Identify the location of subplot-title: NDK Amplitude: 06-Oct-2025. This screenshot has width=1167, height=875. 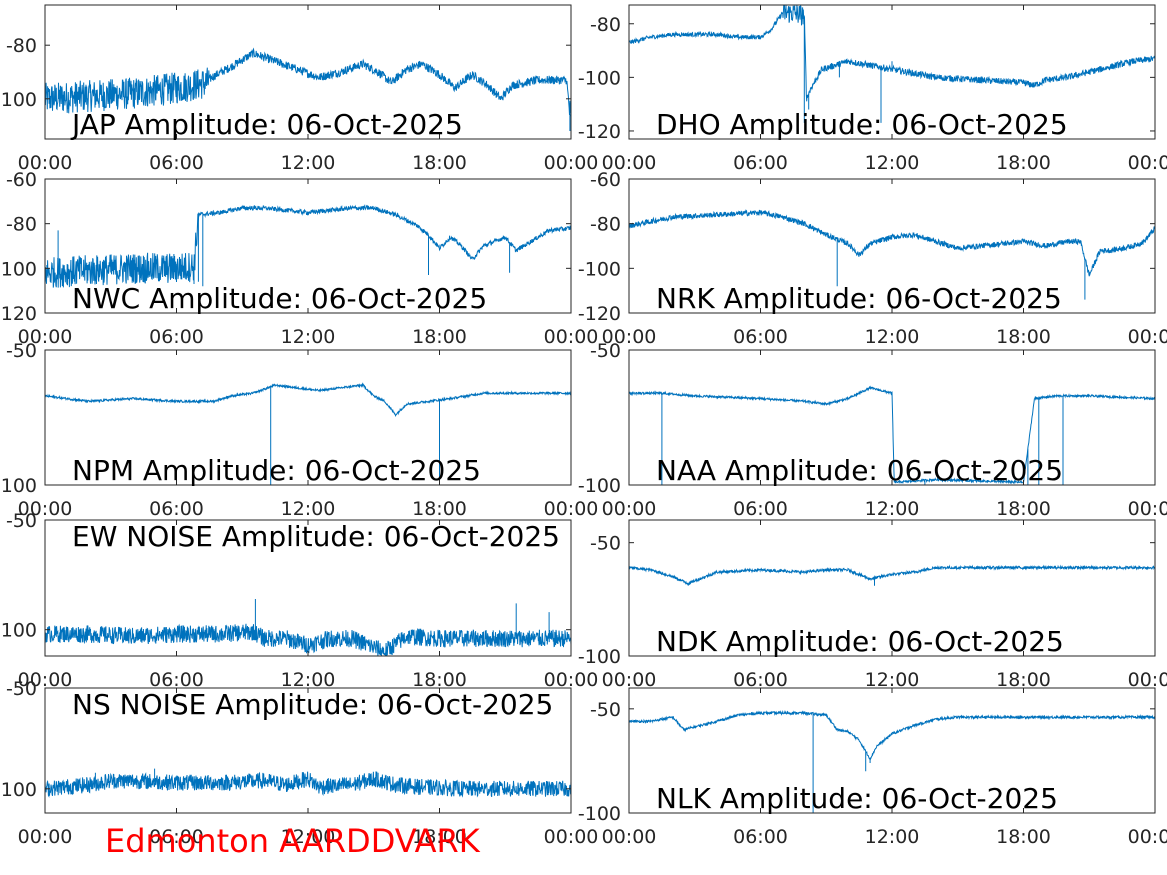
(860, 641).